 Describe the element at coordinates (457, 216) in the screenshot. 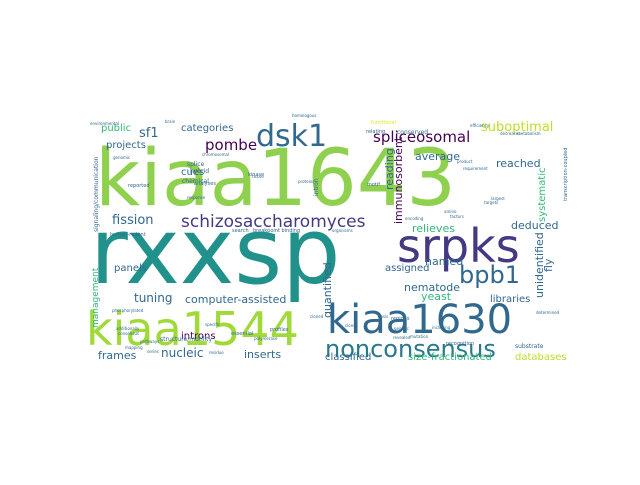

I see `word-factors: factors` at that location.